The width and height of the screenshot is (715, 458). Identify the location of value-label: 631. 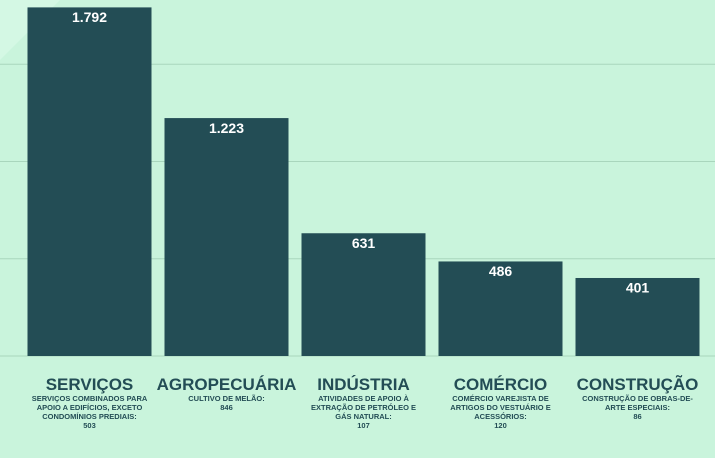
(364, 243).